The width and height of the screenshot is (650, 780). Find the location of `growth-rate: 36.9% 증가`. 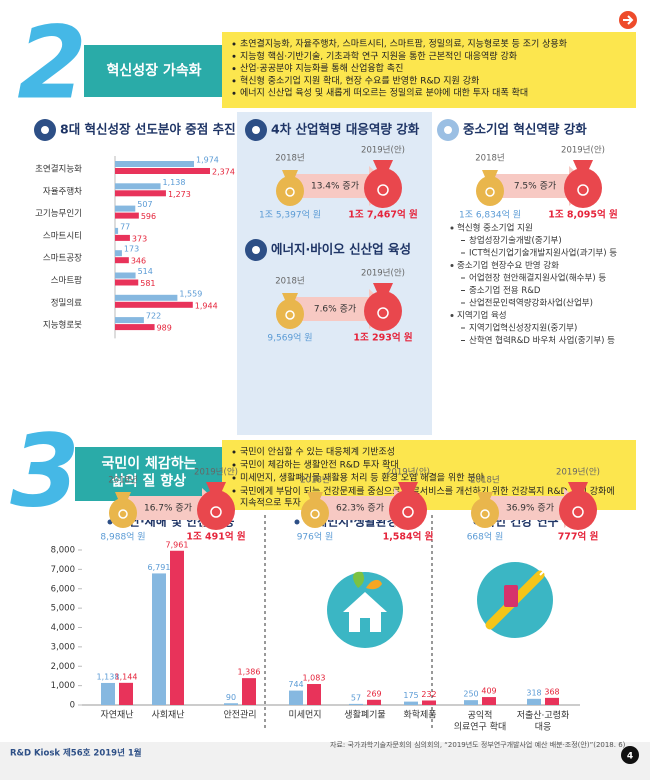

growth-rate: 36.9% 증가 is located at coordinates (530, 508).